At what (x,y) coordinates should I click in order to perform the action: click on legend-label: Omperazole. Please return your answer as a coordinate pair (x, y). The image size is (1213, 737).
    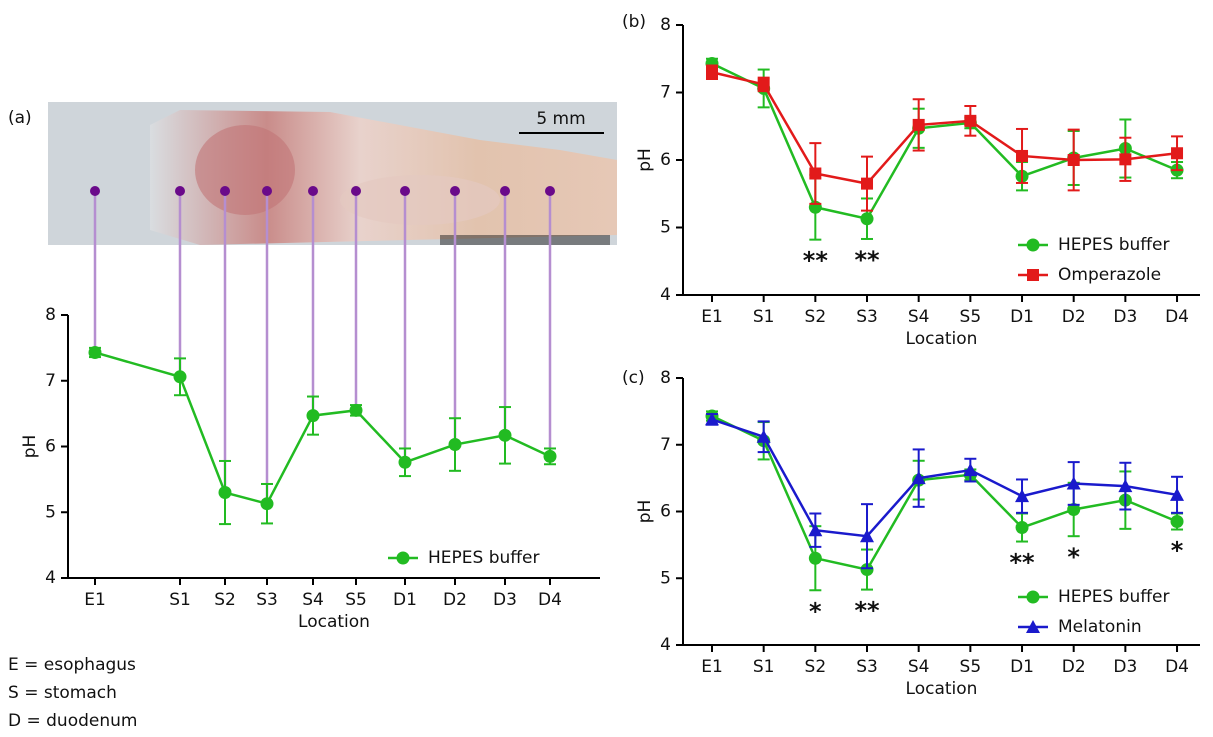
    Looking at the image, I should click on (1109, 275).